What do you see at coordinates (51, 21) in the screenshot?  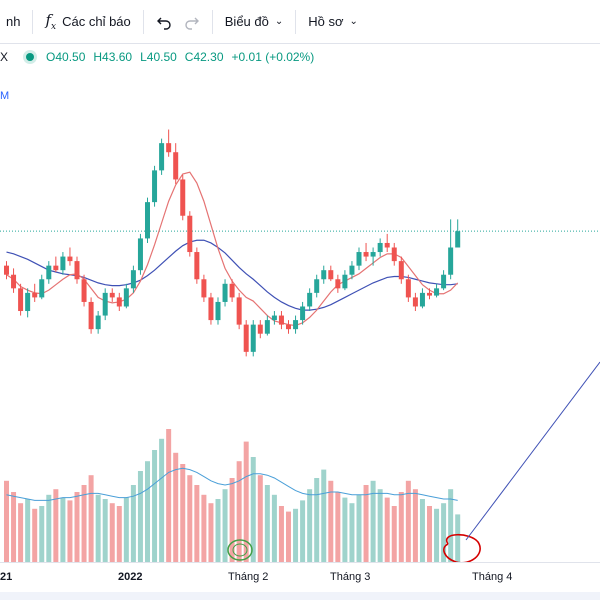 I see `function-icon: fx` at bounding box center [51, 21].